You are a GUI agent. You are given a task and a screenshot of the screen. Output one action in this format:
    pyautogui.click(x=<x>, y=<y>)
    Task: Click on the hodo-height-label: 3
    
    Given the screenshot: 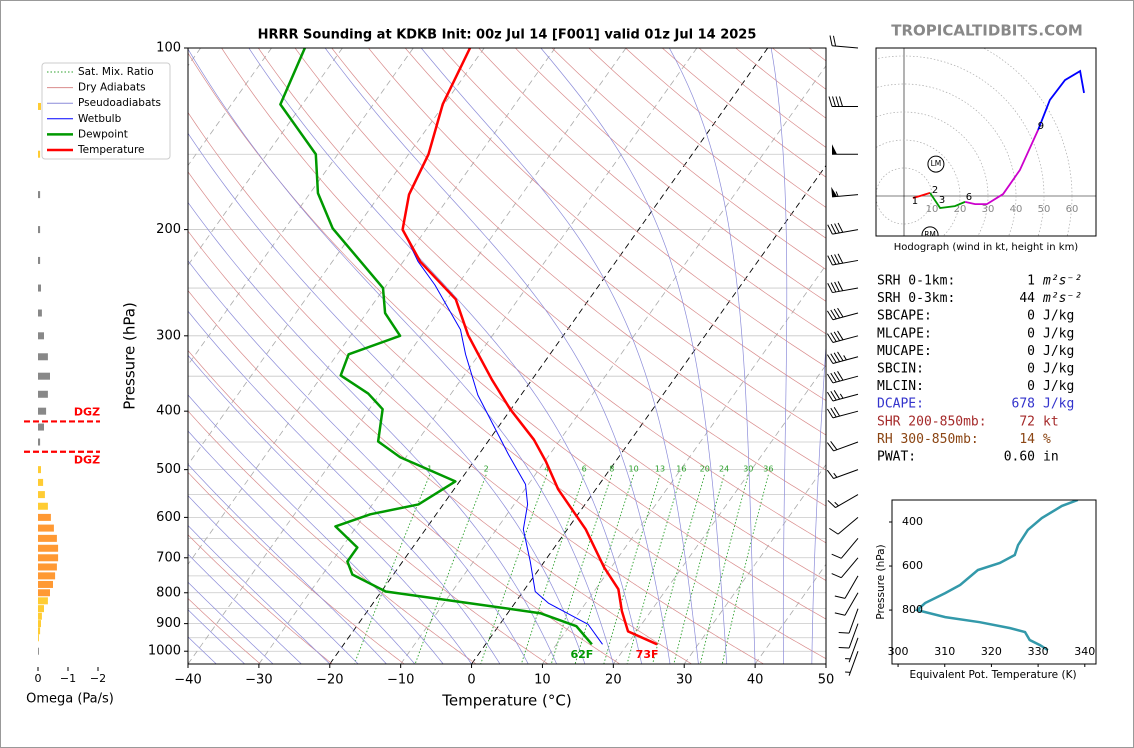 What is the action you would take?
    pyautogui.click(x=942, y=200)
    